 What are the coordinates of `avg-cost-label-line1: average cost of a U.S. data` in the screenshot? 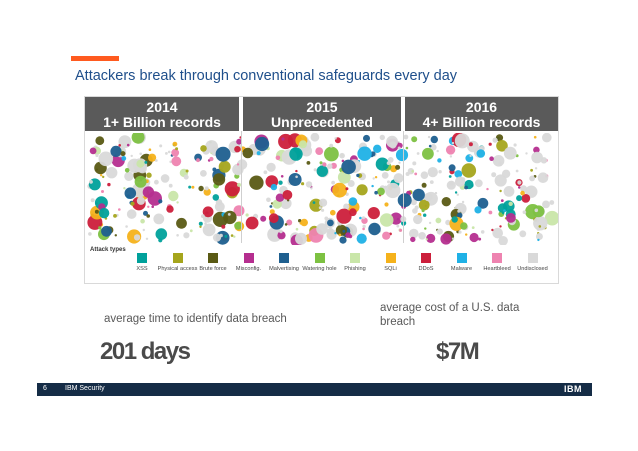 It's located at (450, 308).